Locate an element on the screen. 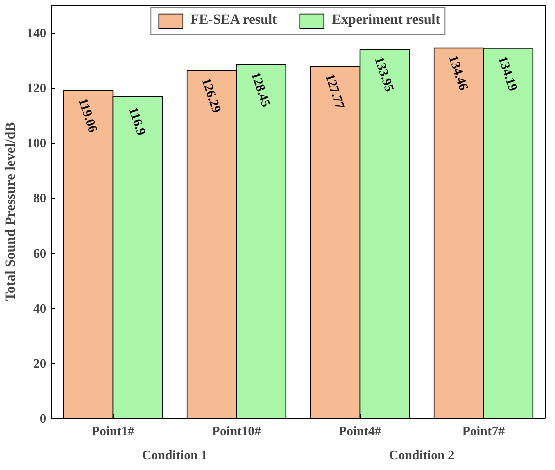 Image resolution: width=555 pixels, height=470 pixels. y-tick-label: 100 is located at coordinates (36, 143).